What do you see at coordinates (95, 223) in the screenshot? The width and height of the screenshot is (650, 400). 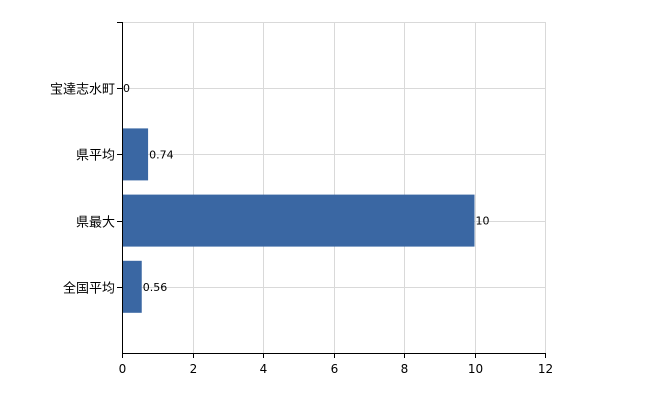 I see `y-tick-label-2: 県最大` at bounding box center [95, 223].